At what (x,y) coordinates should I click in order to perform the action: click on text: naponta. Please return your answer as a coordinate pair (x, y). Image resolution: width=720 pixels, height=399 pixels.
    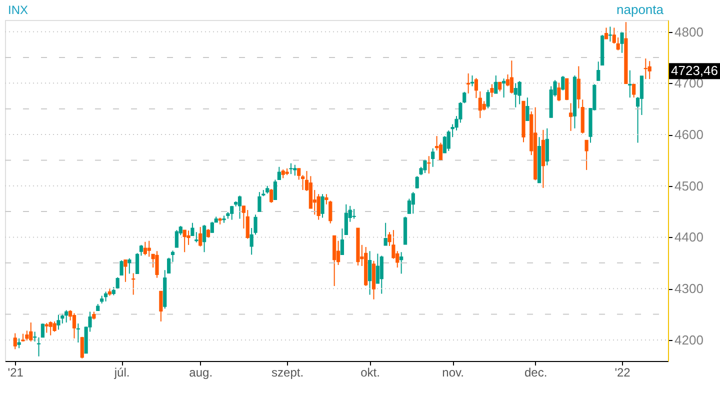
    Looking at the image, I should click on (640, 9).